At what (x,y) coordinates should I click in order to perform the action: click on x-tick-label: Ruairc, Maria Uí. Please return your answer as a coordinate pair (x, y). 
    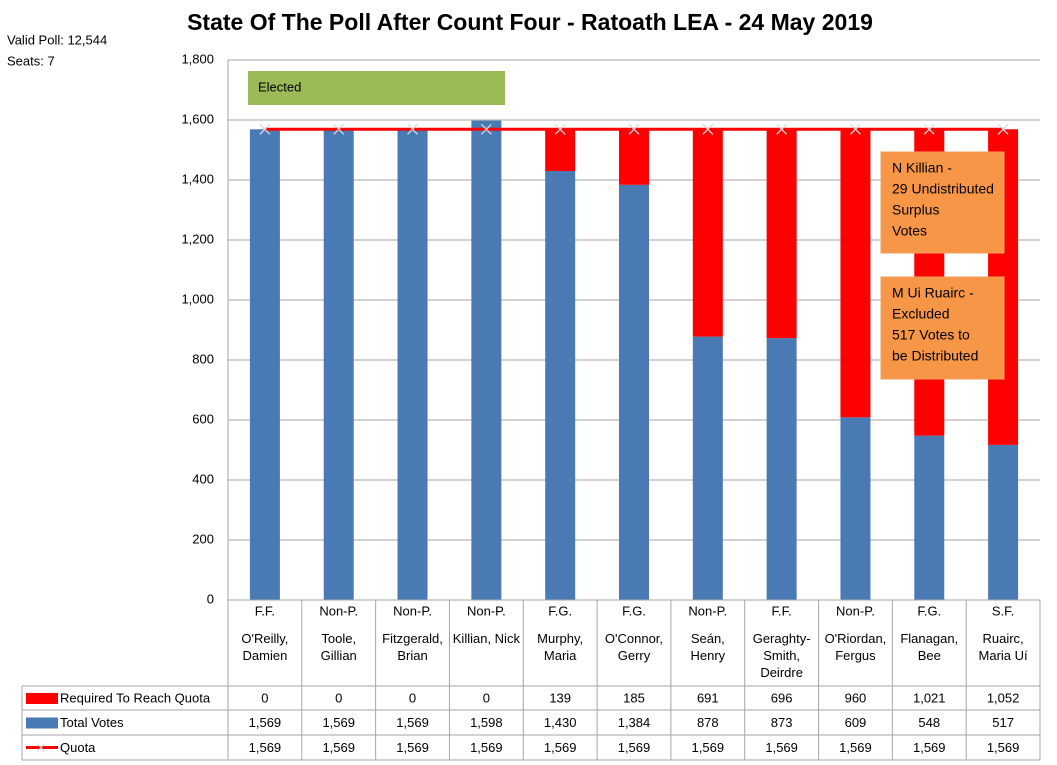
    Looking at the image, I should click on (1003, 647).